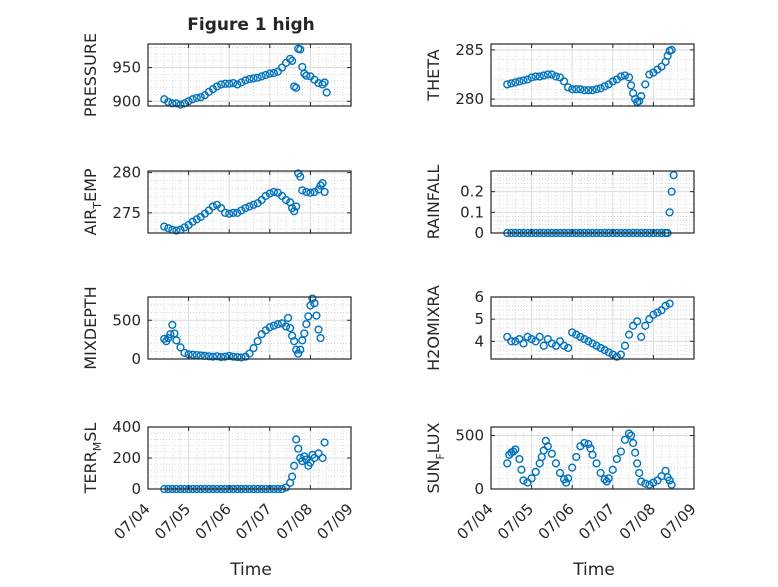 The image size is (778, 587). Describe the element at coordinates (216, 328) in the screenshot. I see `panel-mixdepth: 0 500 MIXDEPTH` at that location.